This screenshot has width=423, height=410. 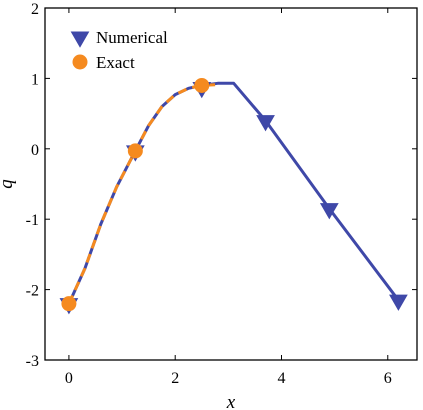 I want to click on legend-marker-numerical, so click(x=80, y=39).